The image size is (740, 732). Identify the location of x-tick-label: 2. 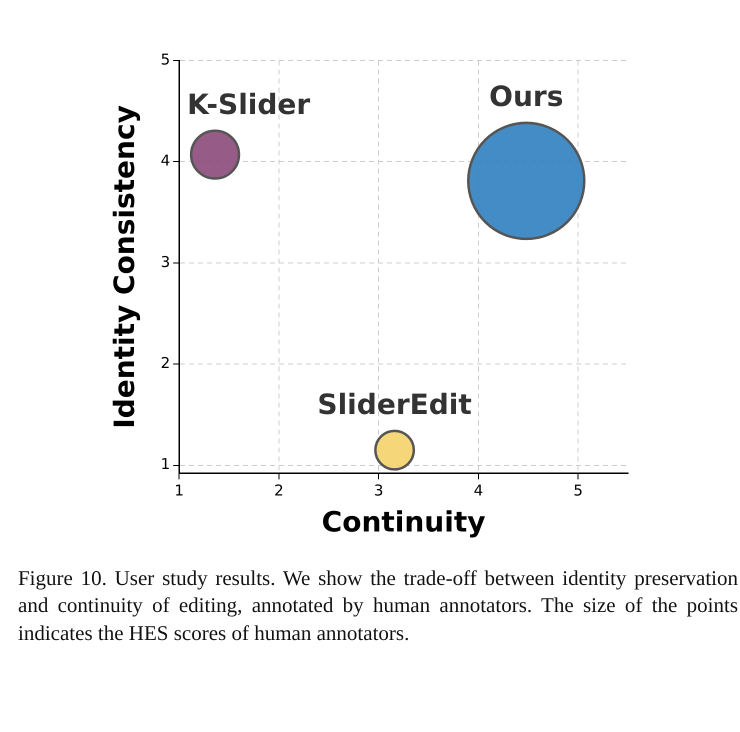
(279, 490).